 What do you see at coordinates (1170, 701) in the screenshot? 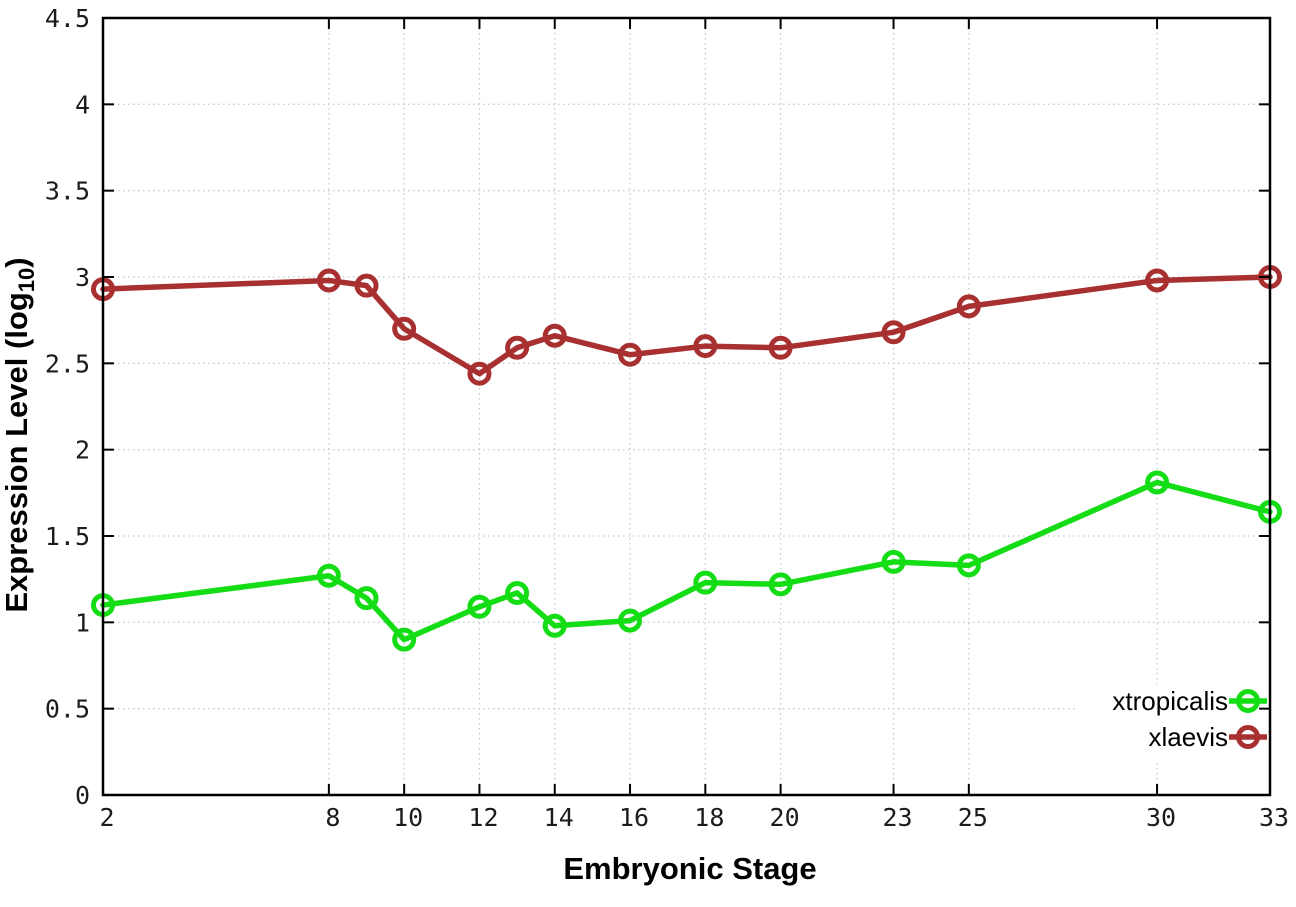
I see `legend-label-xtropicalis: xtropicalis` at bounding box center [1170, 701].